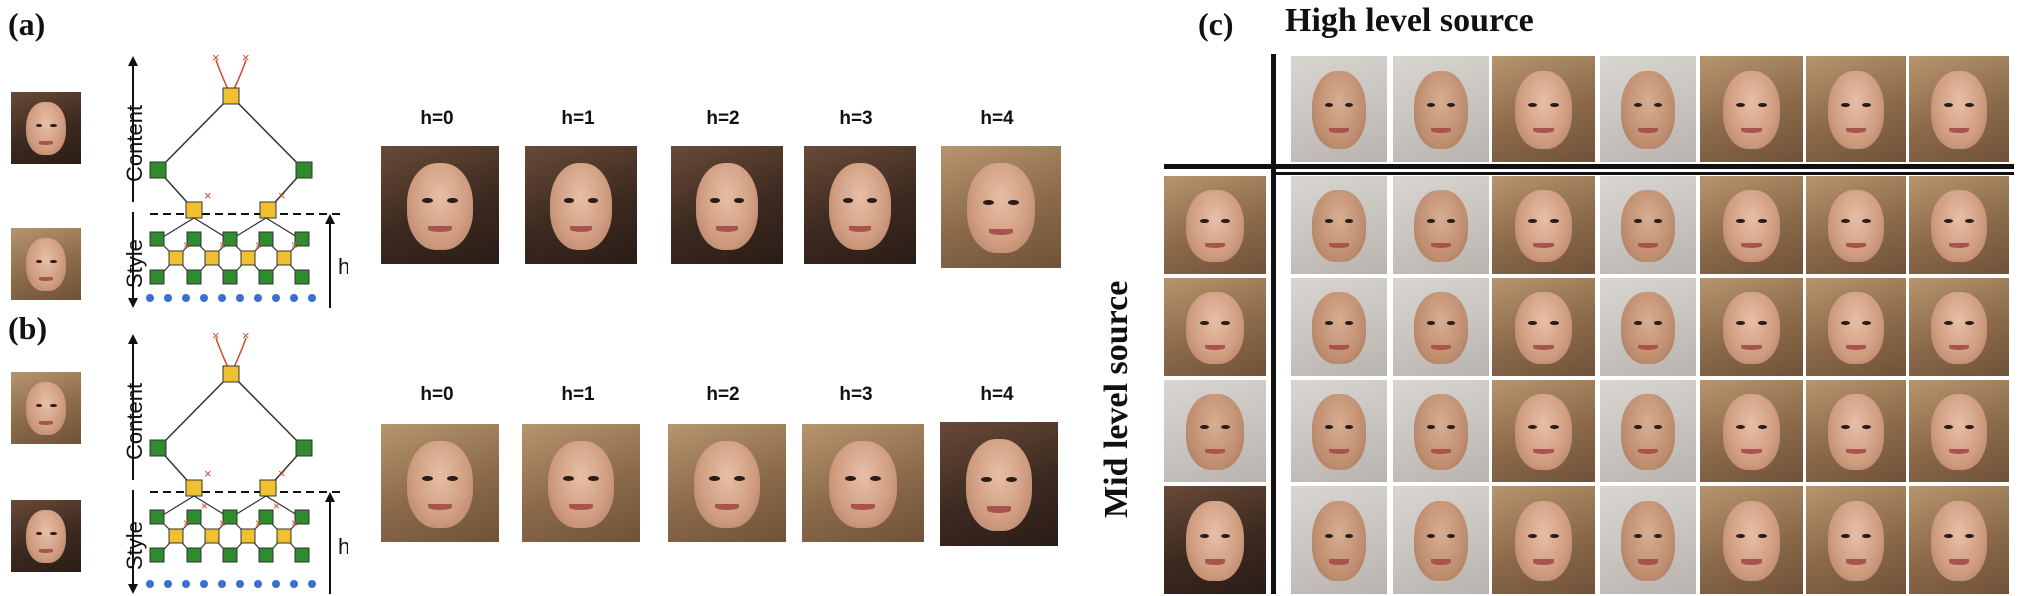 The height and width of the screenshot is (596, 2022). Describe the element at coordinates (1339, 431) in the screenshot. I see `mixed-face-r3-c1` at that location.